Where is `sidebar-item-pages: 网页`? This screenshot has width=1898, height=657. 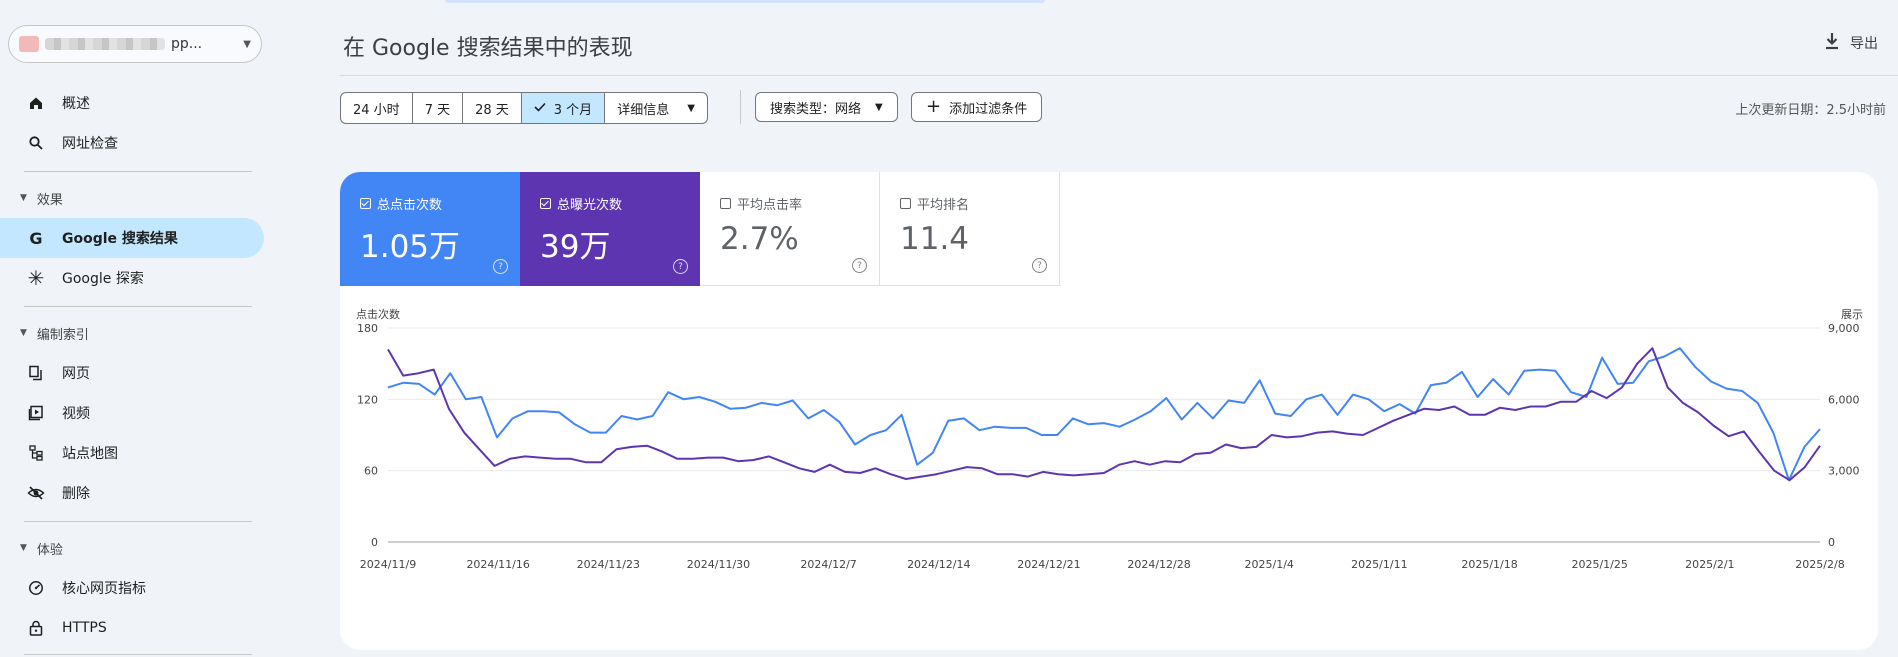 sidebar-item-pages: 网页 is located at coordinates (132, 373).